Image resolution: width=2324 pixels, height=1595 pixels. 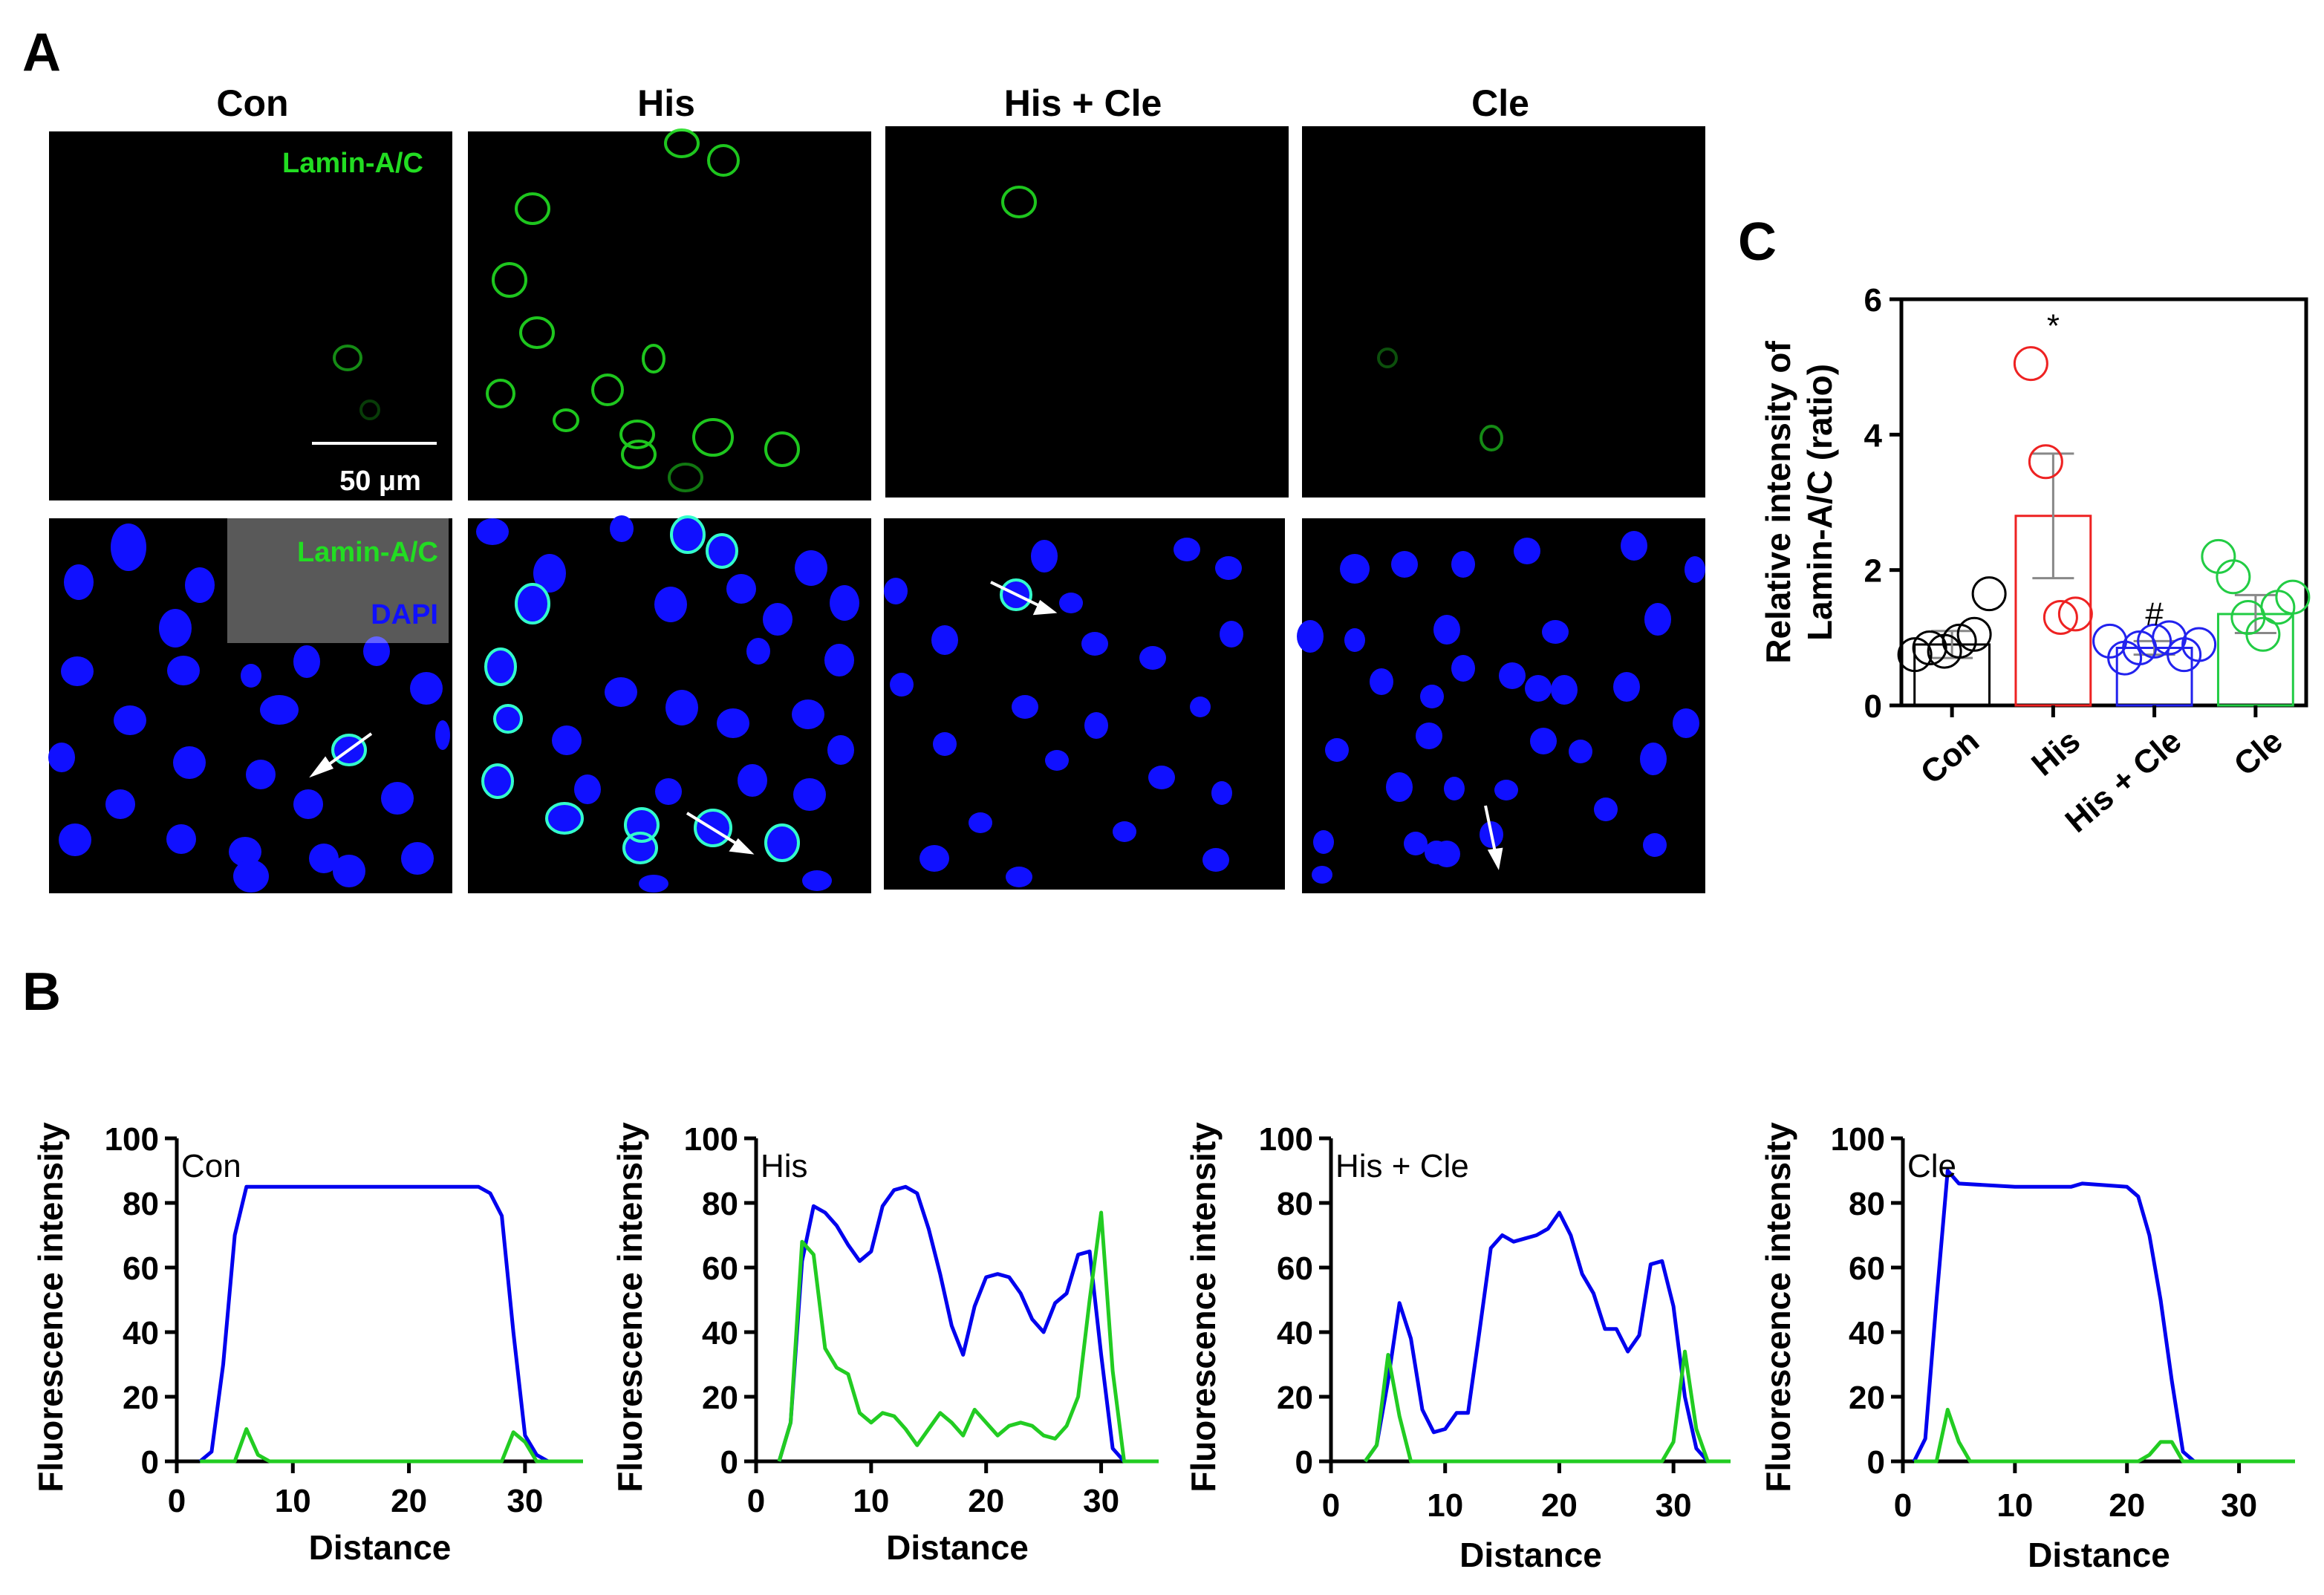 I want to click on merge-legend-box, so click(x=338, y=580).